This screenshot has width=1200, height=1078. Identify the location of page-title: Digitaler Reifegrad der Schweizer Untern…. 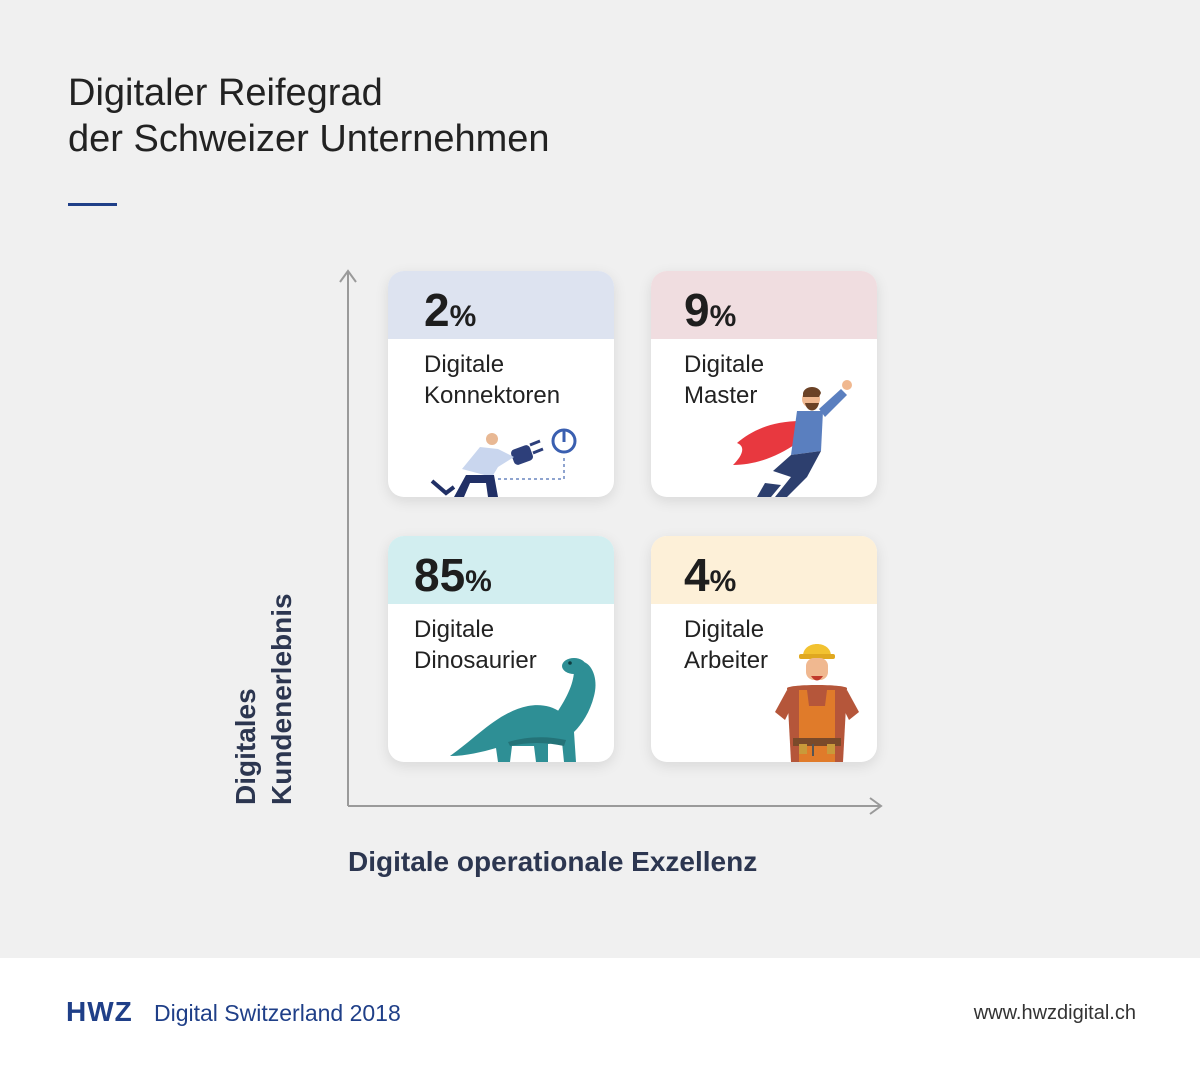
(309, 116).